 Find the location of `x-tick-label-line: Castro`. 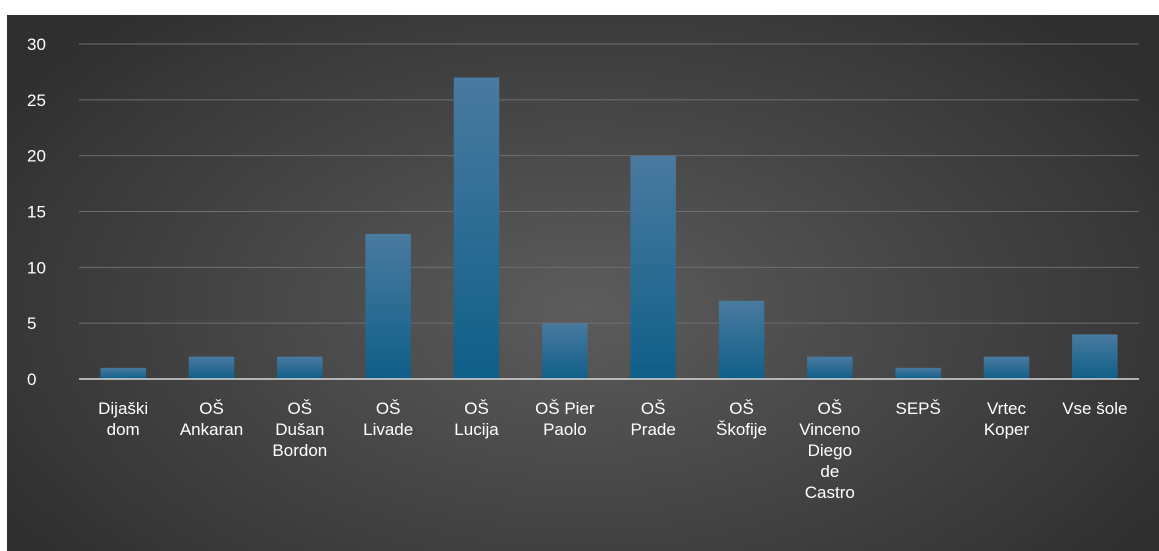

x-tick-label-line: Castro is located at coordinates (830, 492).